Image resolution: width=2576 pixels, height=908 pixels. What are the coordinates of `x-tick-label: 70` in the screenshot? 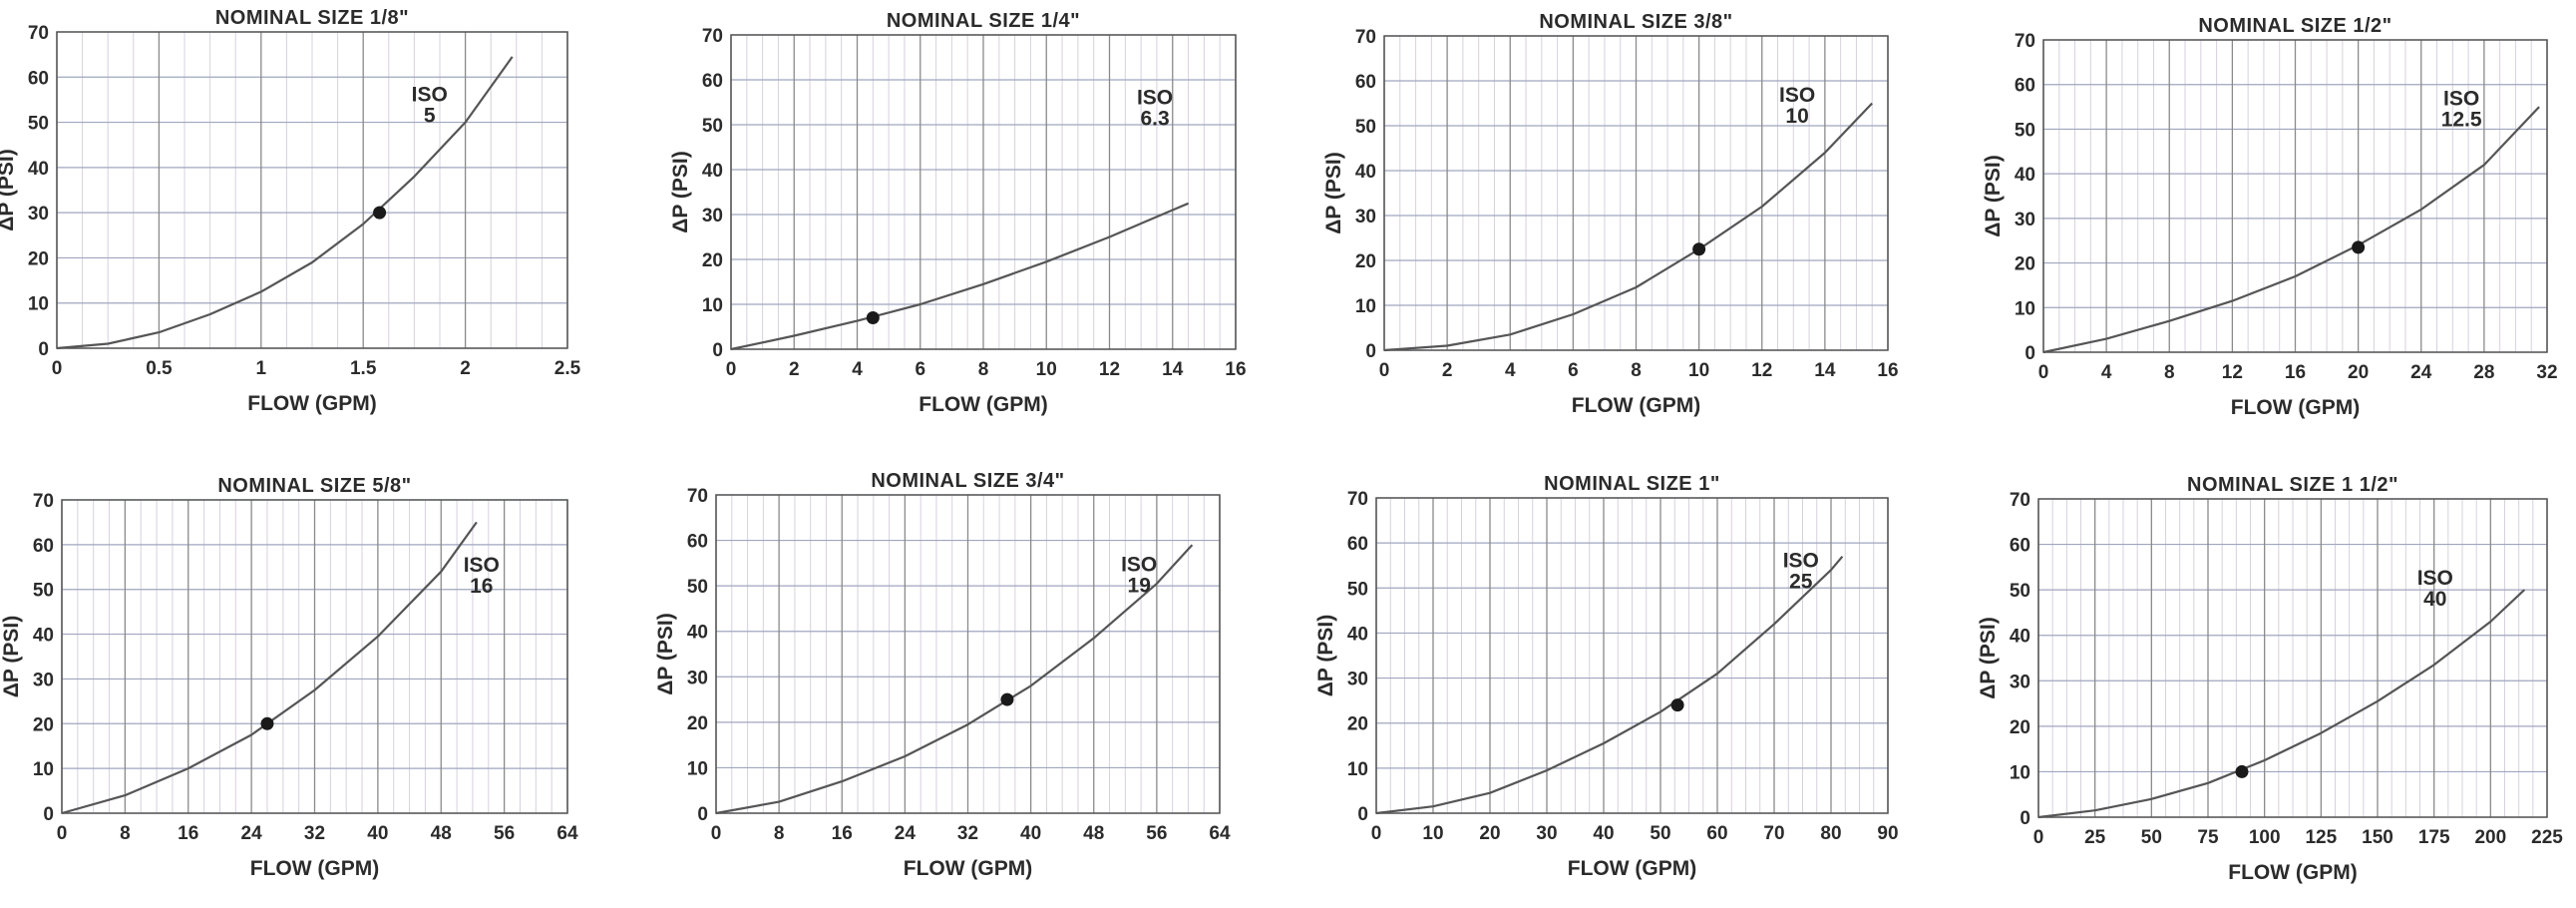 It's located at (1773, 833).